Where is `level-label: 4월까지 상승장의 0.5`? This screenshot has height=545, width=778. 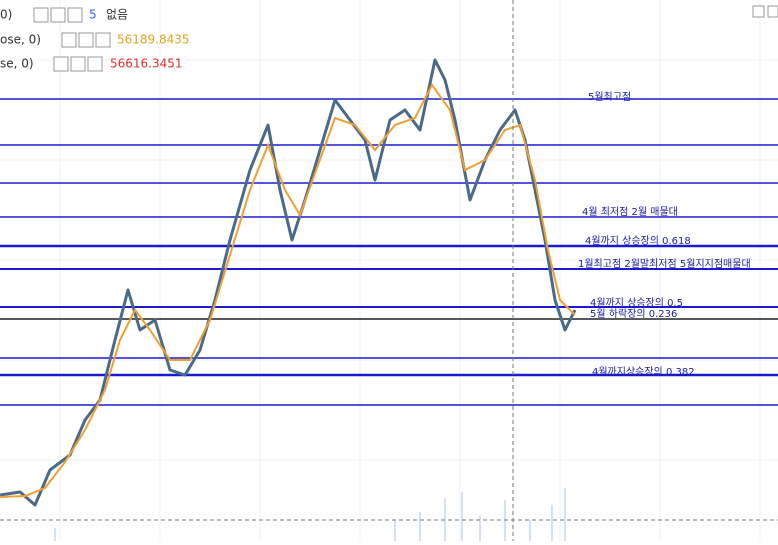 level-label: 4월까지 상승장의 0.5 is located at coordinates (636, 303).